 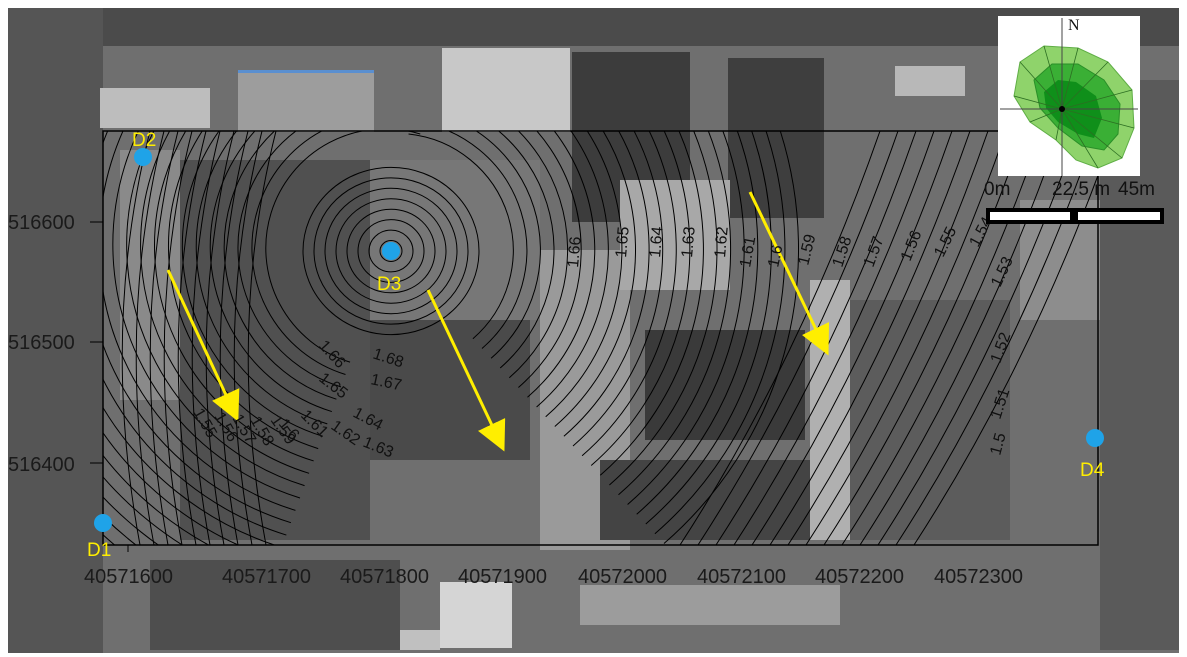 What do you see at coordinates (748, 252) in the screenshot?
I see `contour-label: 1.61` at bounding box center [748, 252].